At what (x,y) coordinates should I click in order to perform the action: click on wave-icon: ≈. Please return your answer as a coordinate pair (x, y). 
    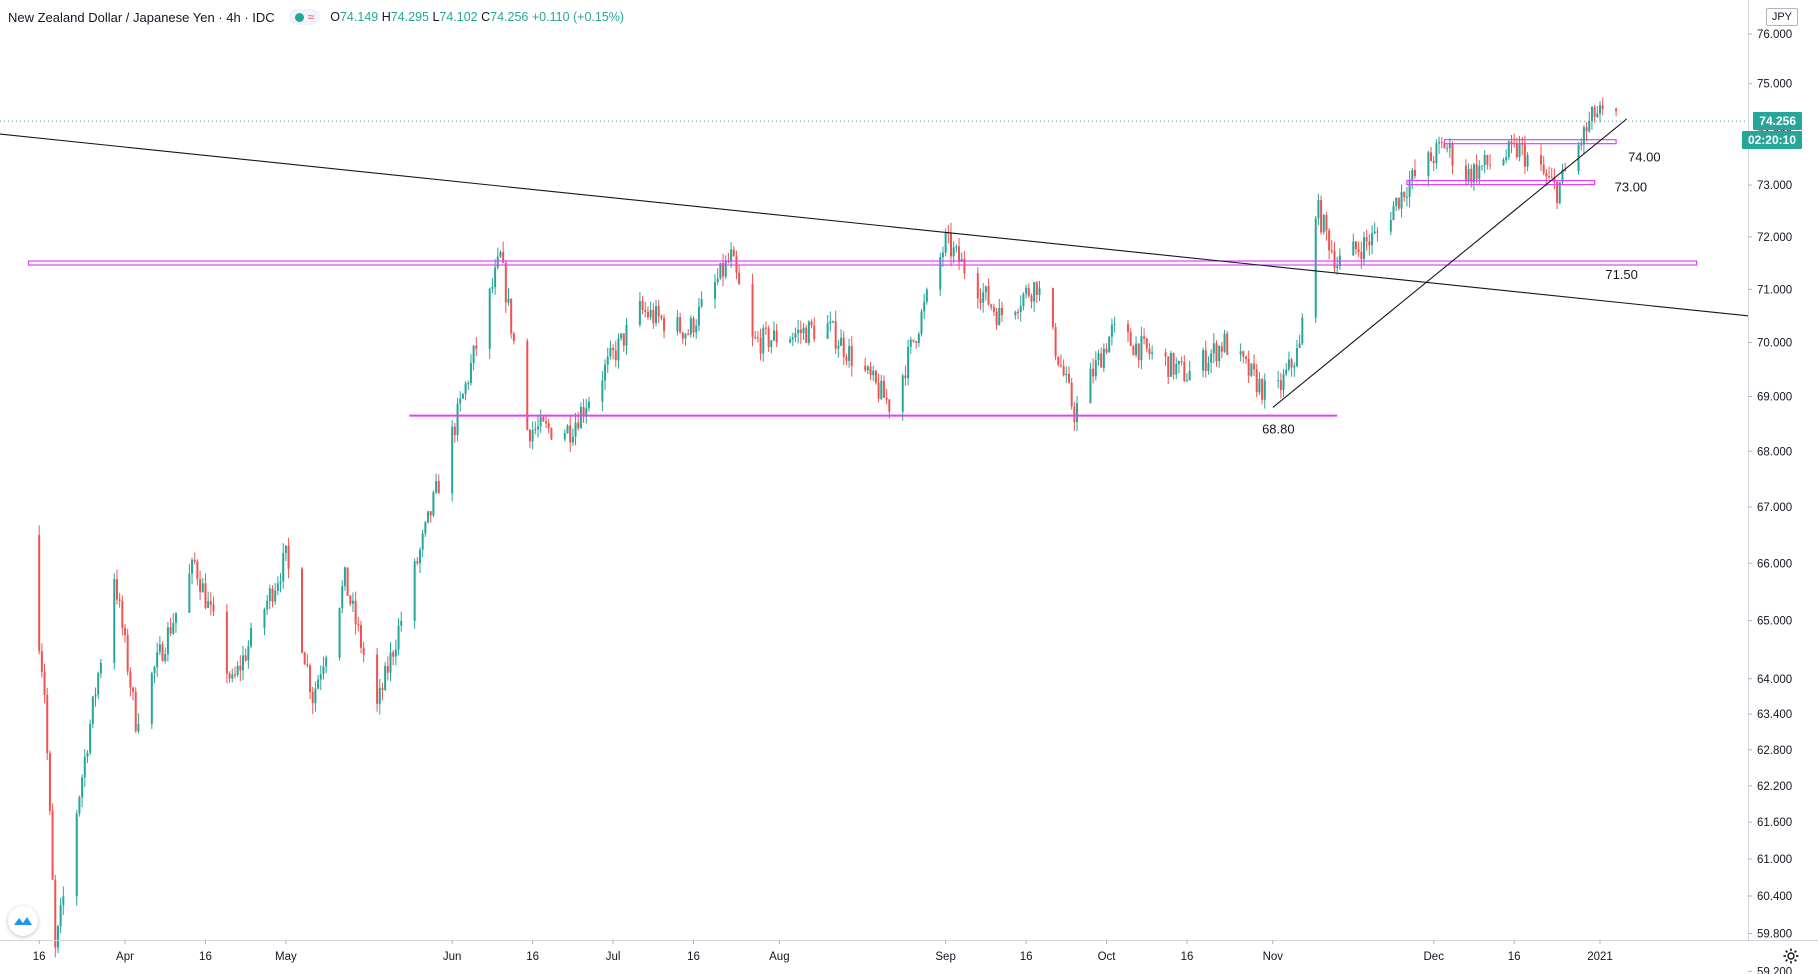
    Looking at the image, I should click on (311, 17).